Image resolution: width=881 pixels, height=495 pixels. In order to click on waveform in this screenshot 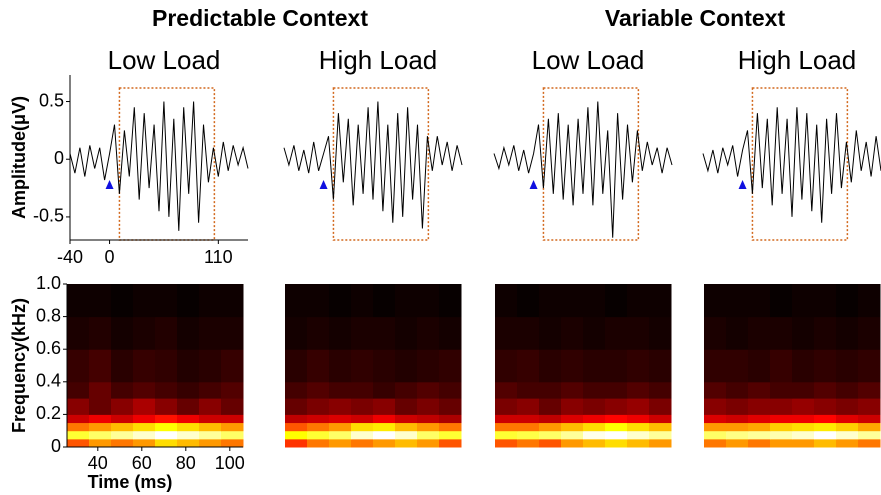, I will do `click(791, 165)`.